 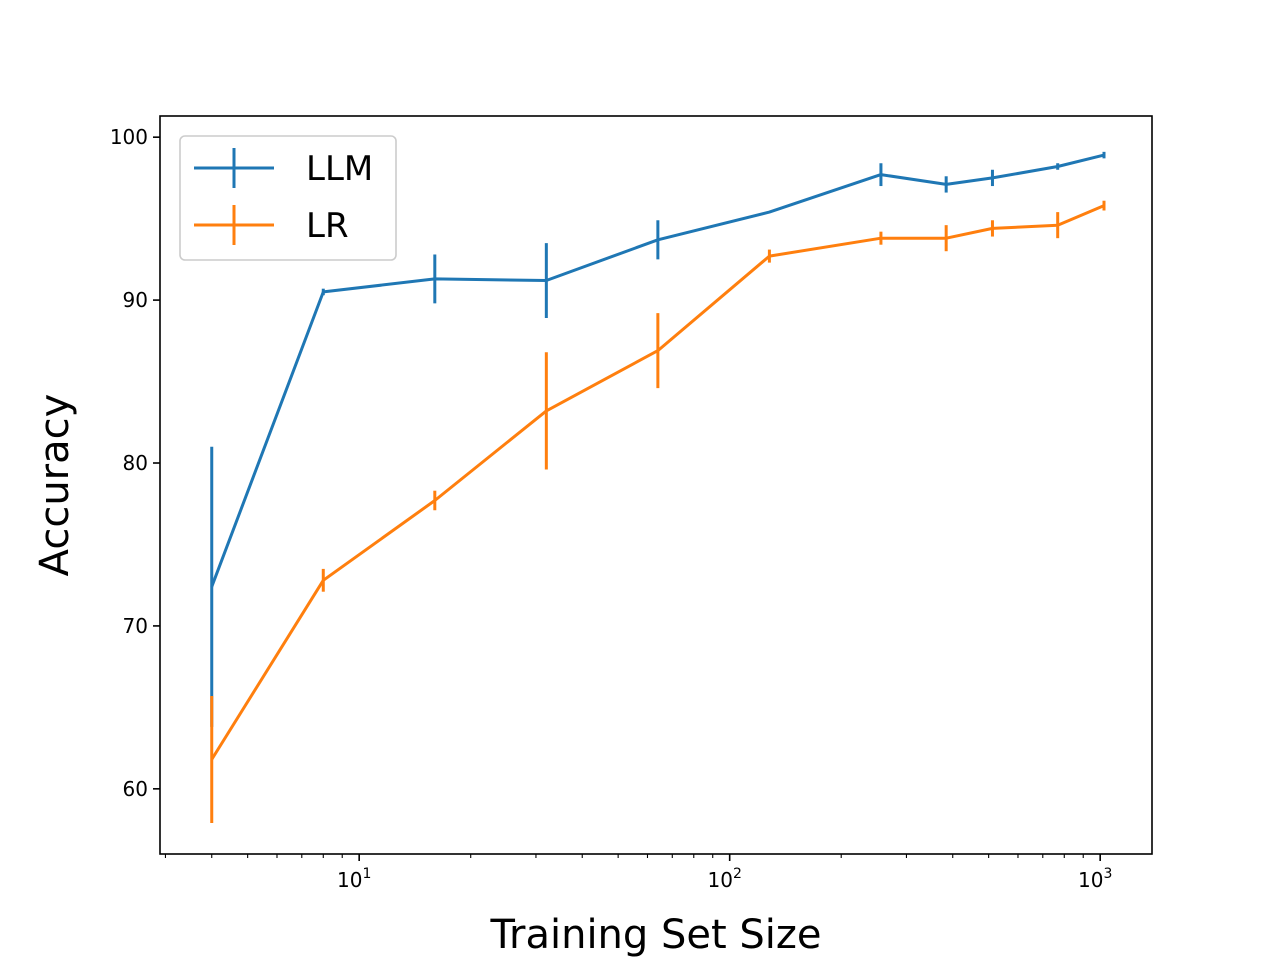 What do you see at coordinates (129, 137) in the screenshot?
I see `y-tick-label: 100` at bounding box center [129, 137].